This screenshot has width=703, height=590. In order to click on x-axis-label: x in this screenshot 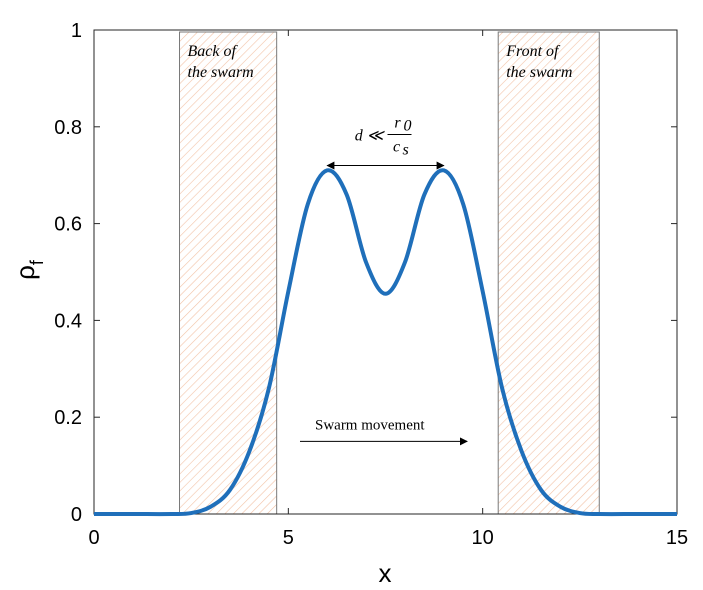, I will do `click(385, 573)`.